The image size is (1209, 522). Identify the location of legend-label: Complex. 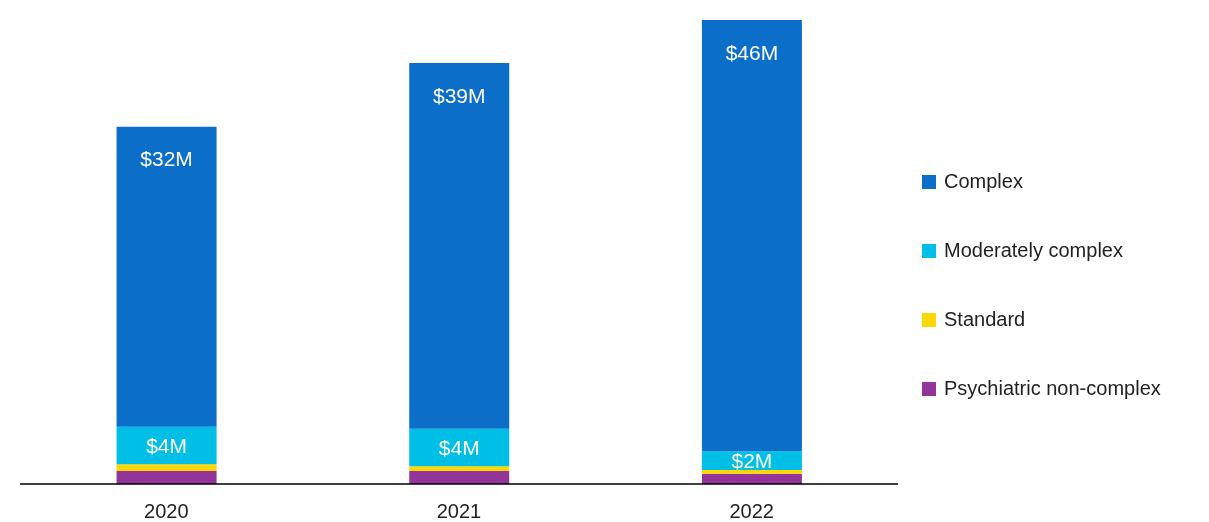
(983, 181).